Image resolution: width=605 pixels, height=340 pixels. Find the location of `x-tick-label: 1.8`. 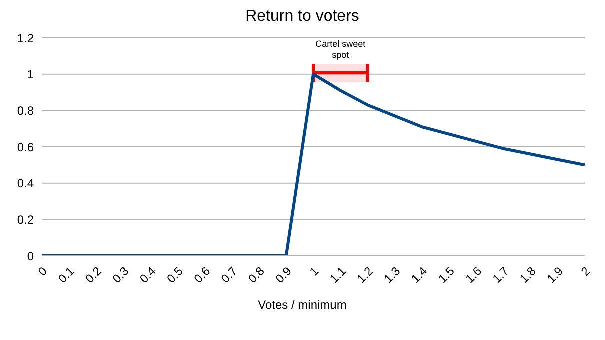

x-tick-label: 1.8 is located at coordinates (528, 275).